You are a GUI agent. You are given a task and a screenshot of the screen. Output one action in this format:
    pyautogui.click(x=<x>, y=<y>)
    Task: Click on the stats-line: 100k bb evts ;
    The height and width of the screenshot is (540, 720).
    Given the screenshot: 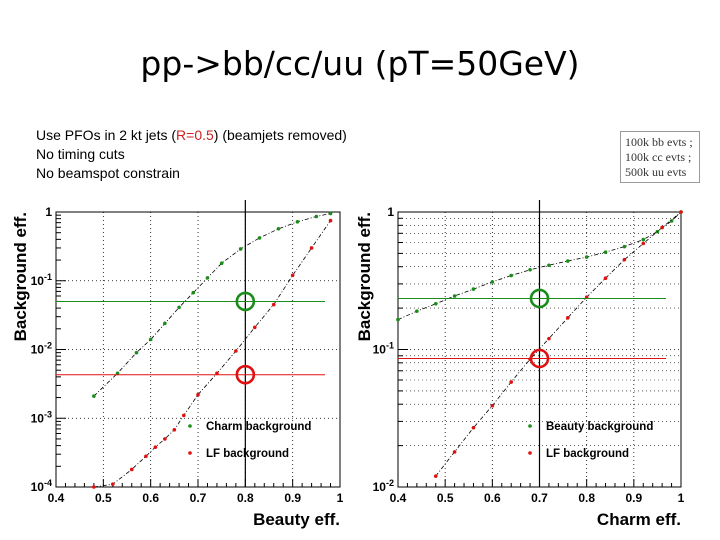 What is the action you would take?
    pyautogui.click(x=659, y=142)
    